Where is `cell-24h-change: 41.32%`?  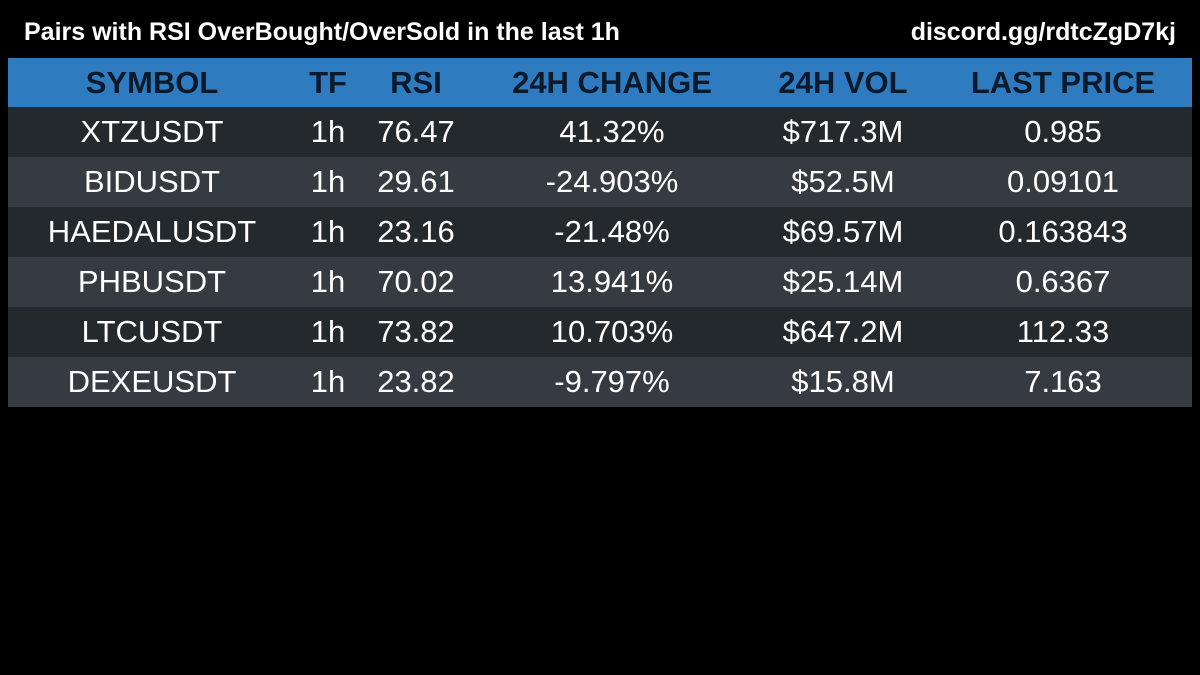
cell-24h-change: 41.32% is located at coordinates (612, 131).